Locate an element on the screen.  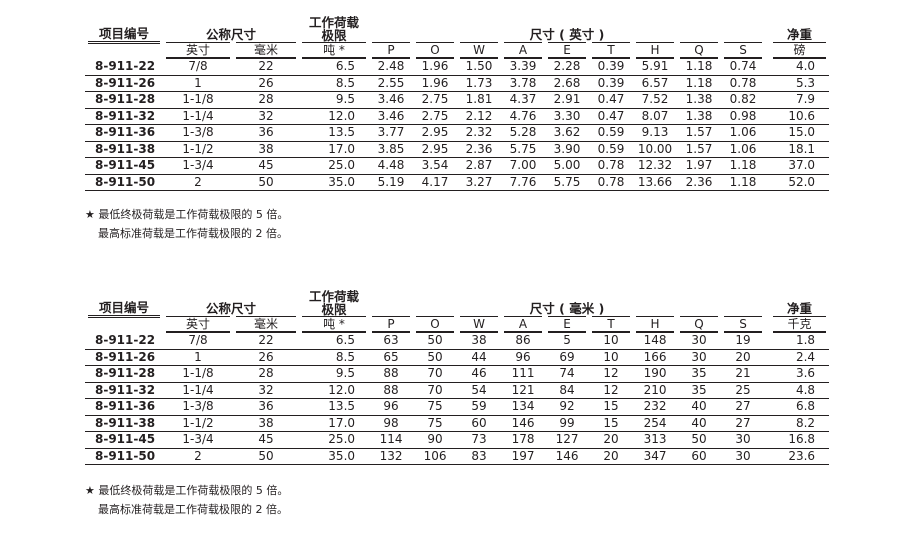
item-number-cell: 8-911-36 is located at coordinates (124, 133).